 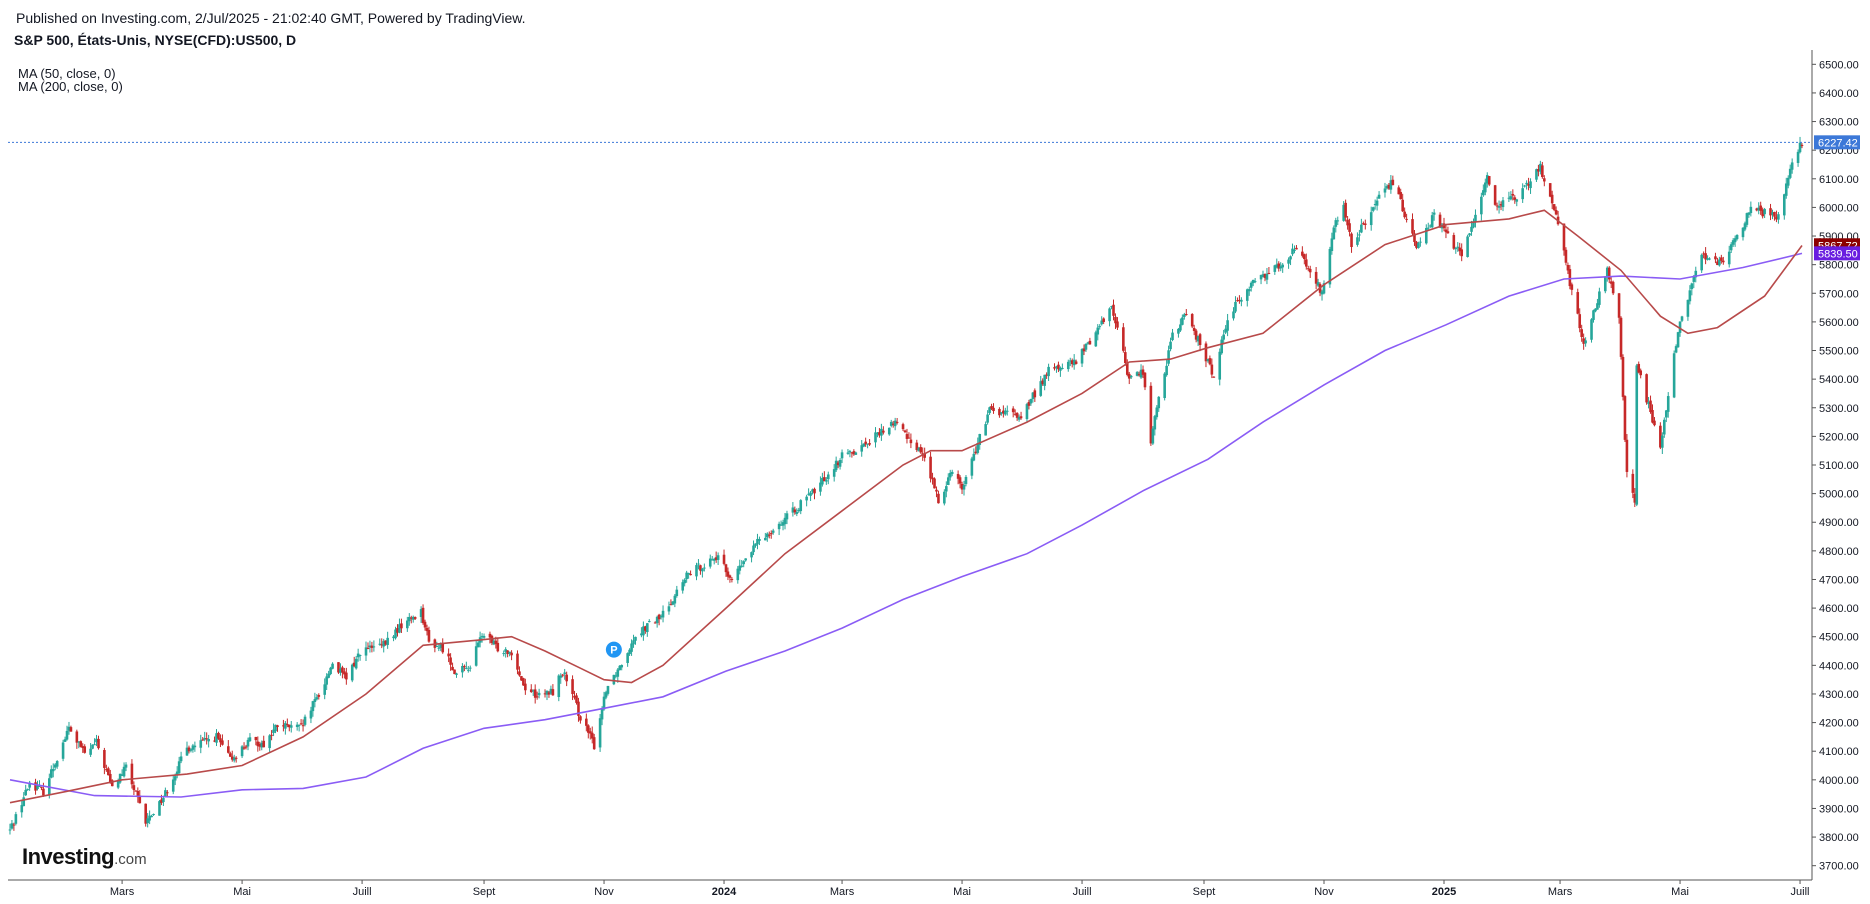 I want to click on p-marker: P, so click(x=613, y=649).